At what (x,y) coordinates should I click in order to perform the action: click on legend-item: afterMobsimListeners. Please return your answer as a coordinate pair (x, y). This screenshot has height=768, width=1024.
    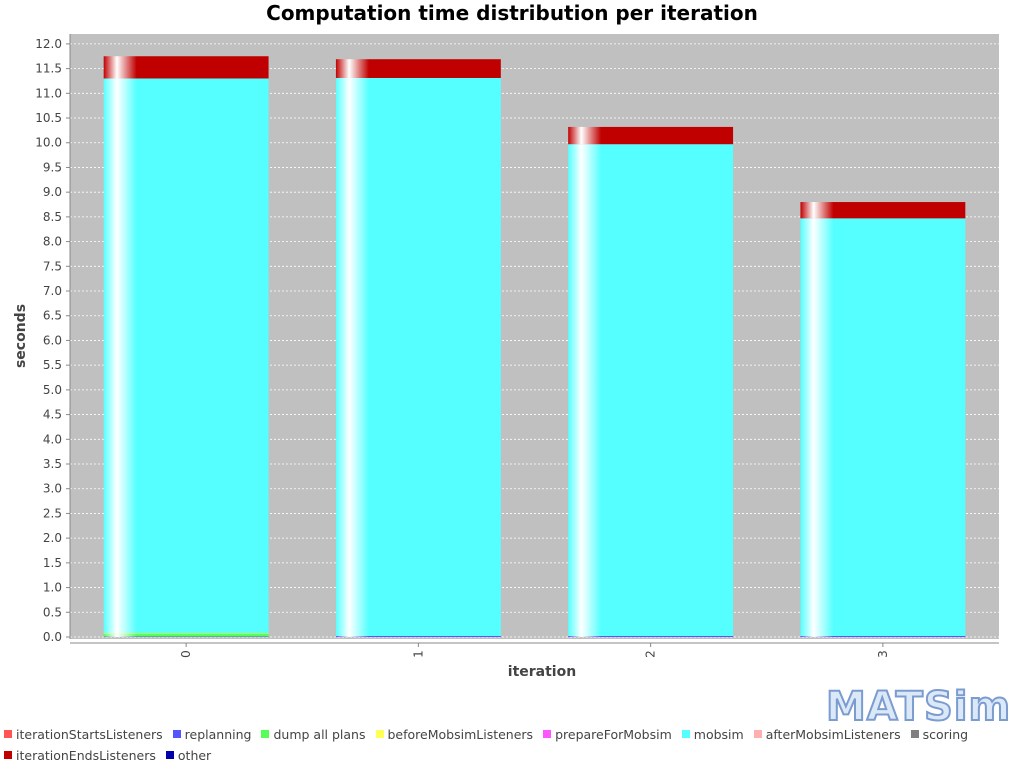
    Looking at the image, I should click on (827, 734).